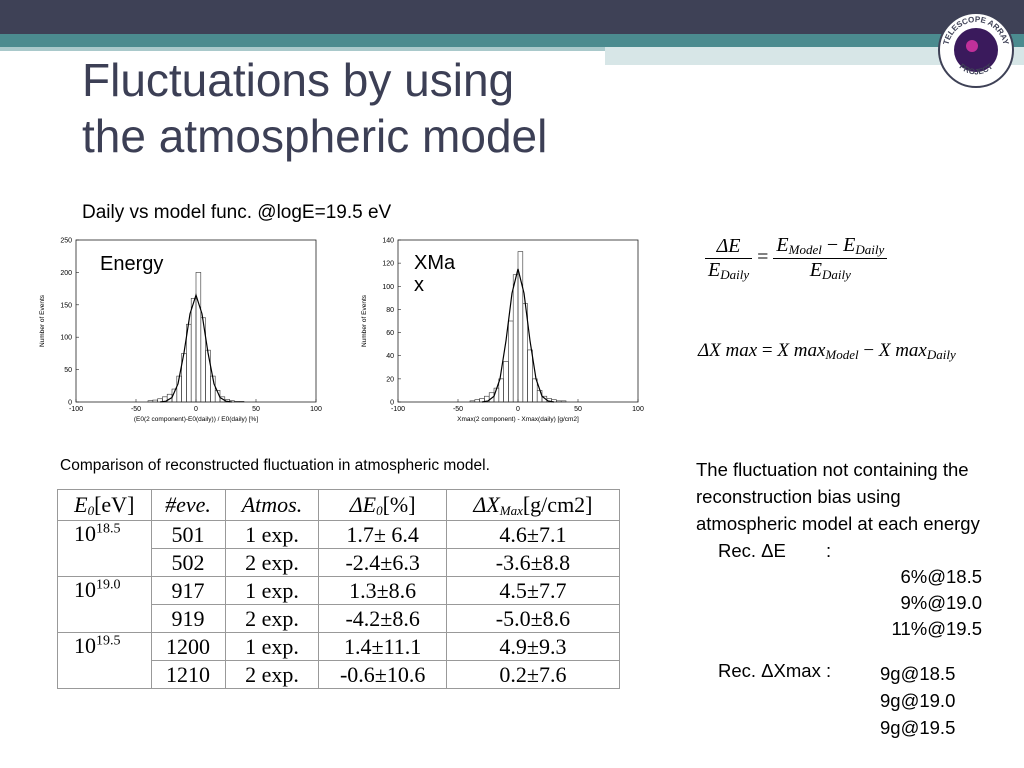  Describe the element at coordinates (382, 562) in the screenshot. I see `table-cell: -2.4±6.3` at that location.